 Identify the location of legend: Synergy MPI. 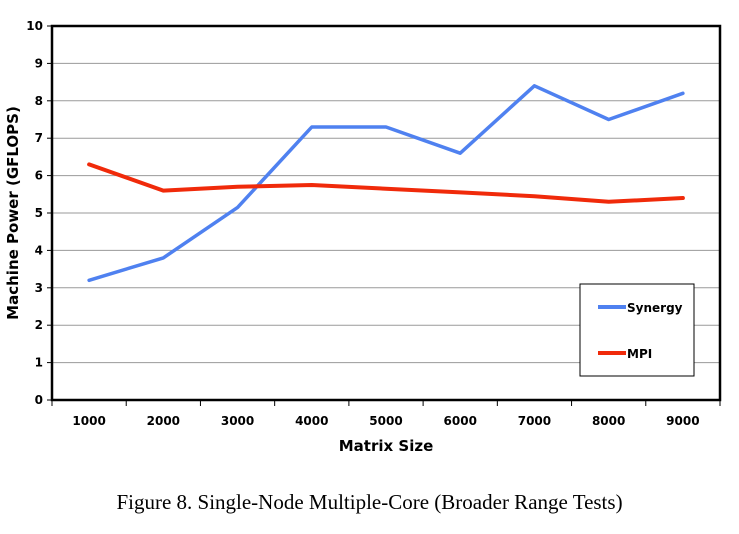
(637, 330).